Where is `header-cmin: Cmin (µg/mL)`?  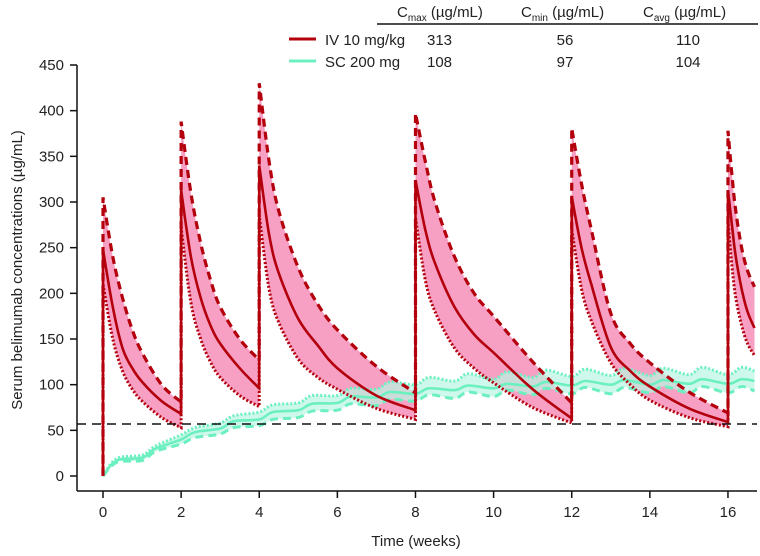 header-cmin: Cmin (µg/mL) is located at coordinates (562, 14).